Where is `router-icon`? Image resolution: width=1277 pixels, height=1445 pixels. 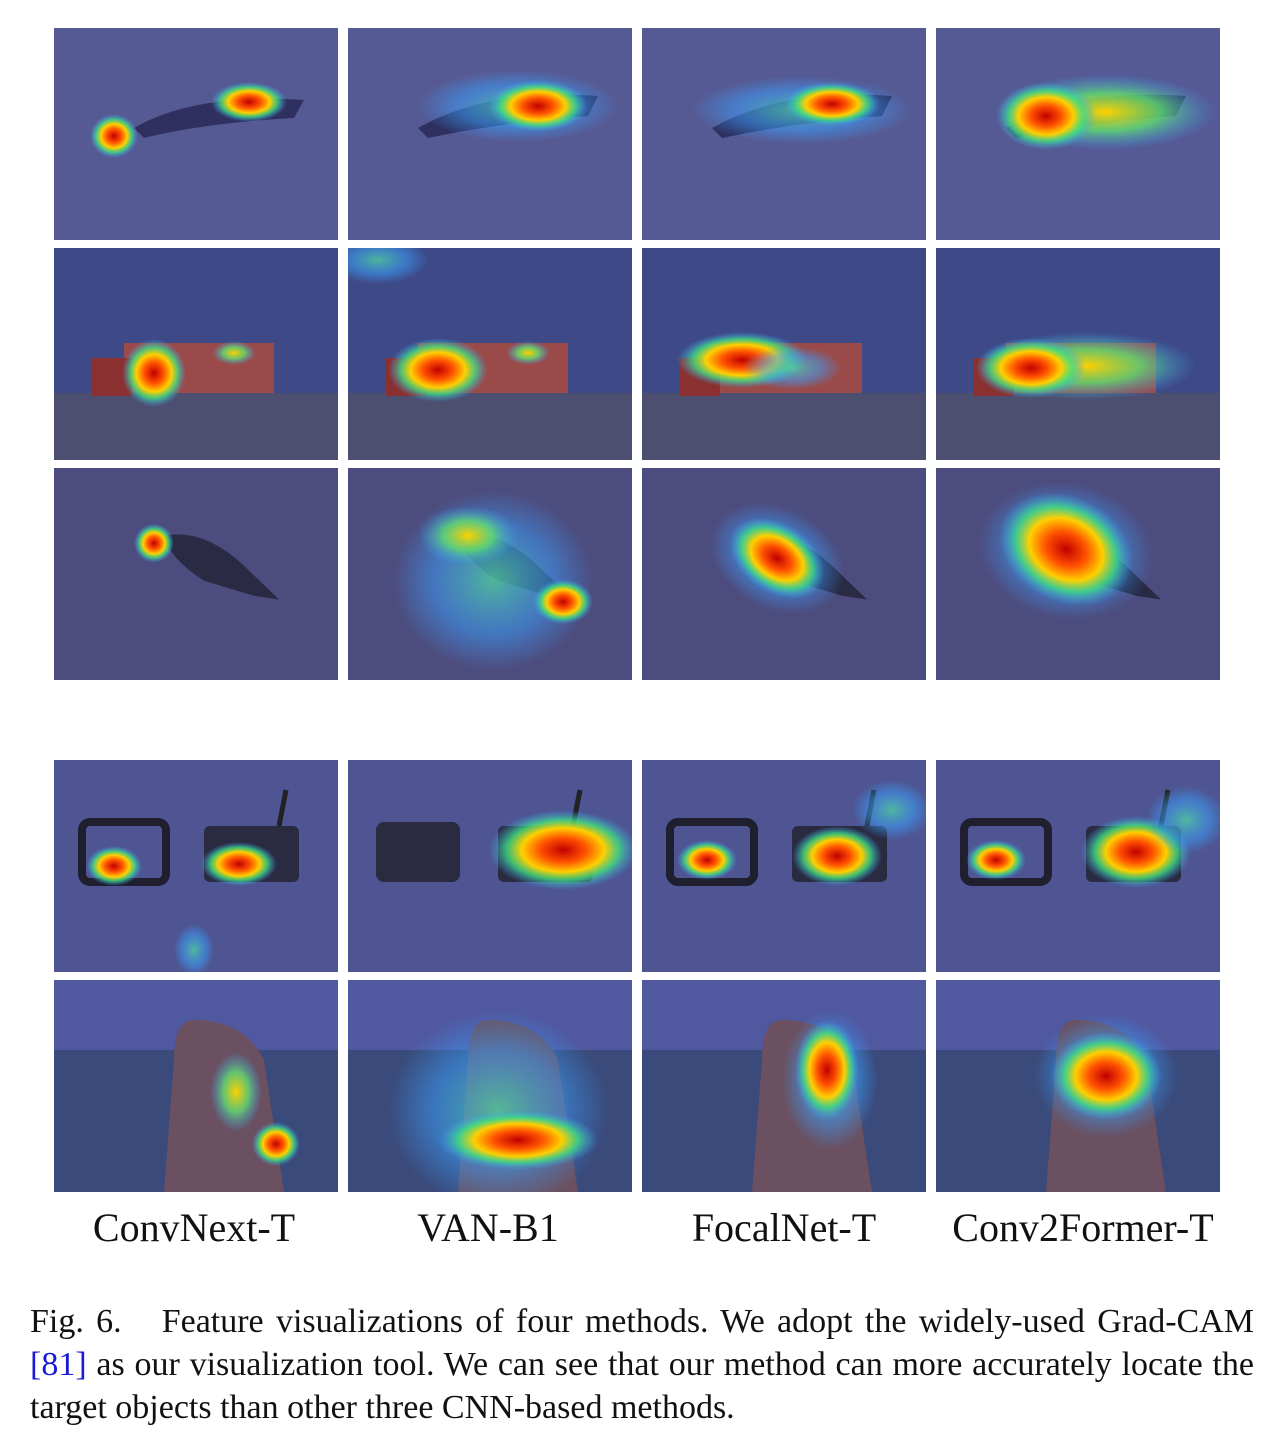
router-icon is located at coordinates (196, 866).